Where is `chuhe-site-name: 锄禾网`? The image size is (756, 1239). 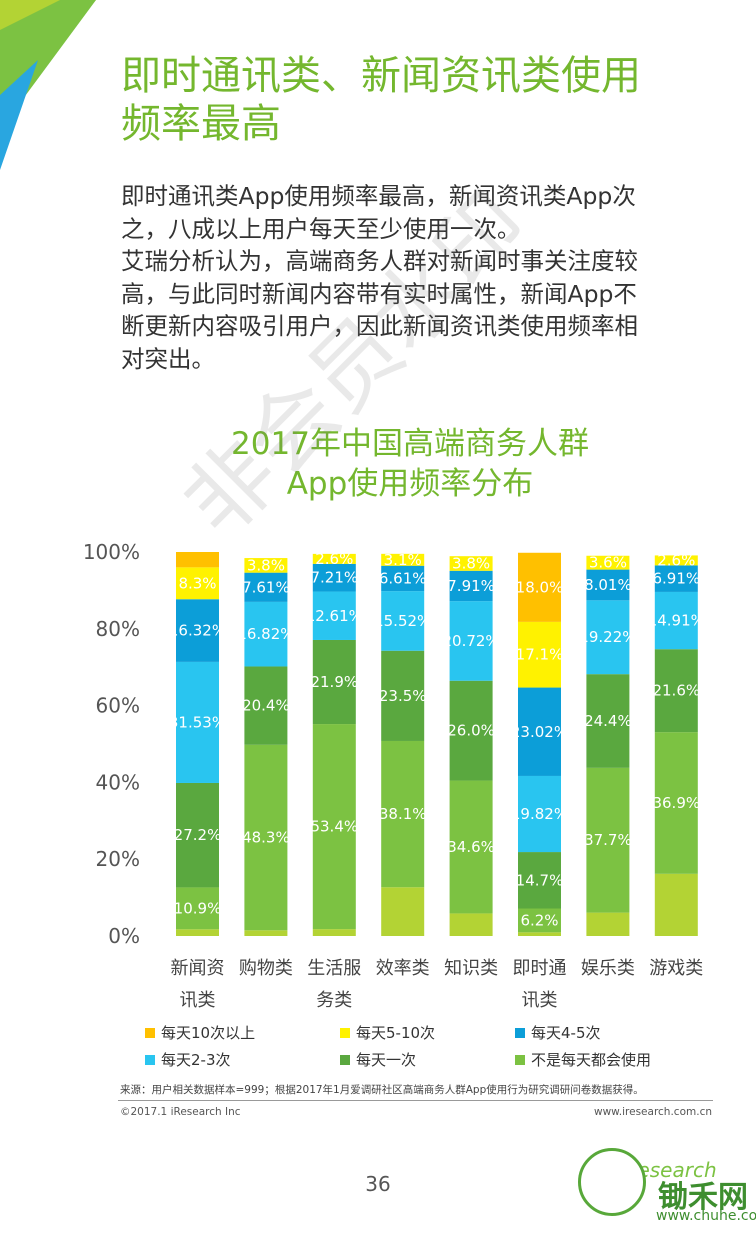
chuhe-site-name: 锄禾网 is located at coordinates (703, 1197).